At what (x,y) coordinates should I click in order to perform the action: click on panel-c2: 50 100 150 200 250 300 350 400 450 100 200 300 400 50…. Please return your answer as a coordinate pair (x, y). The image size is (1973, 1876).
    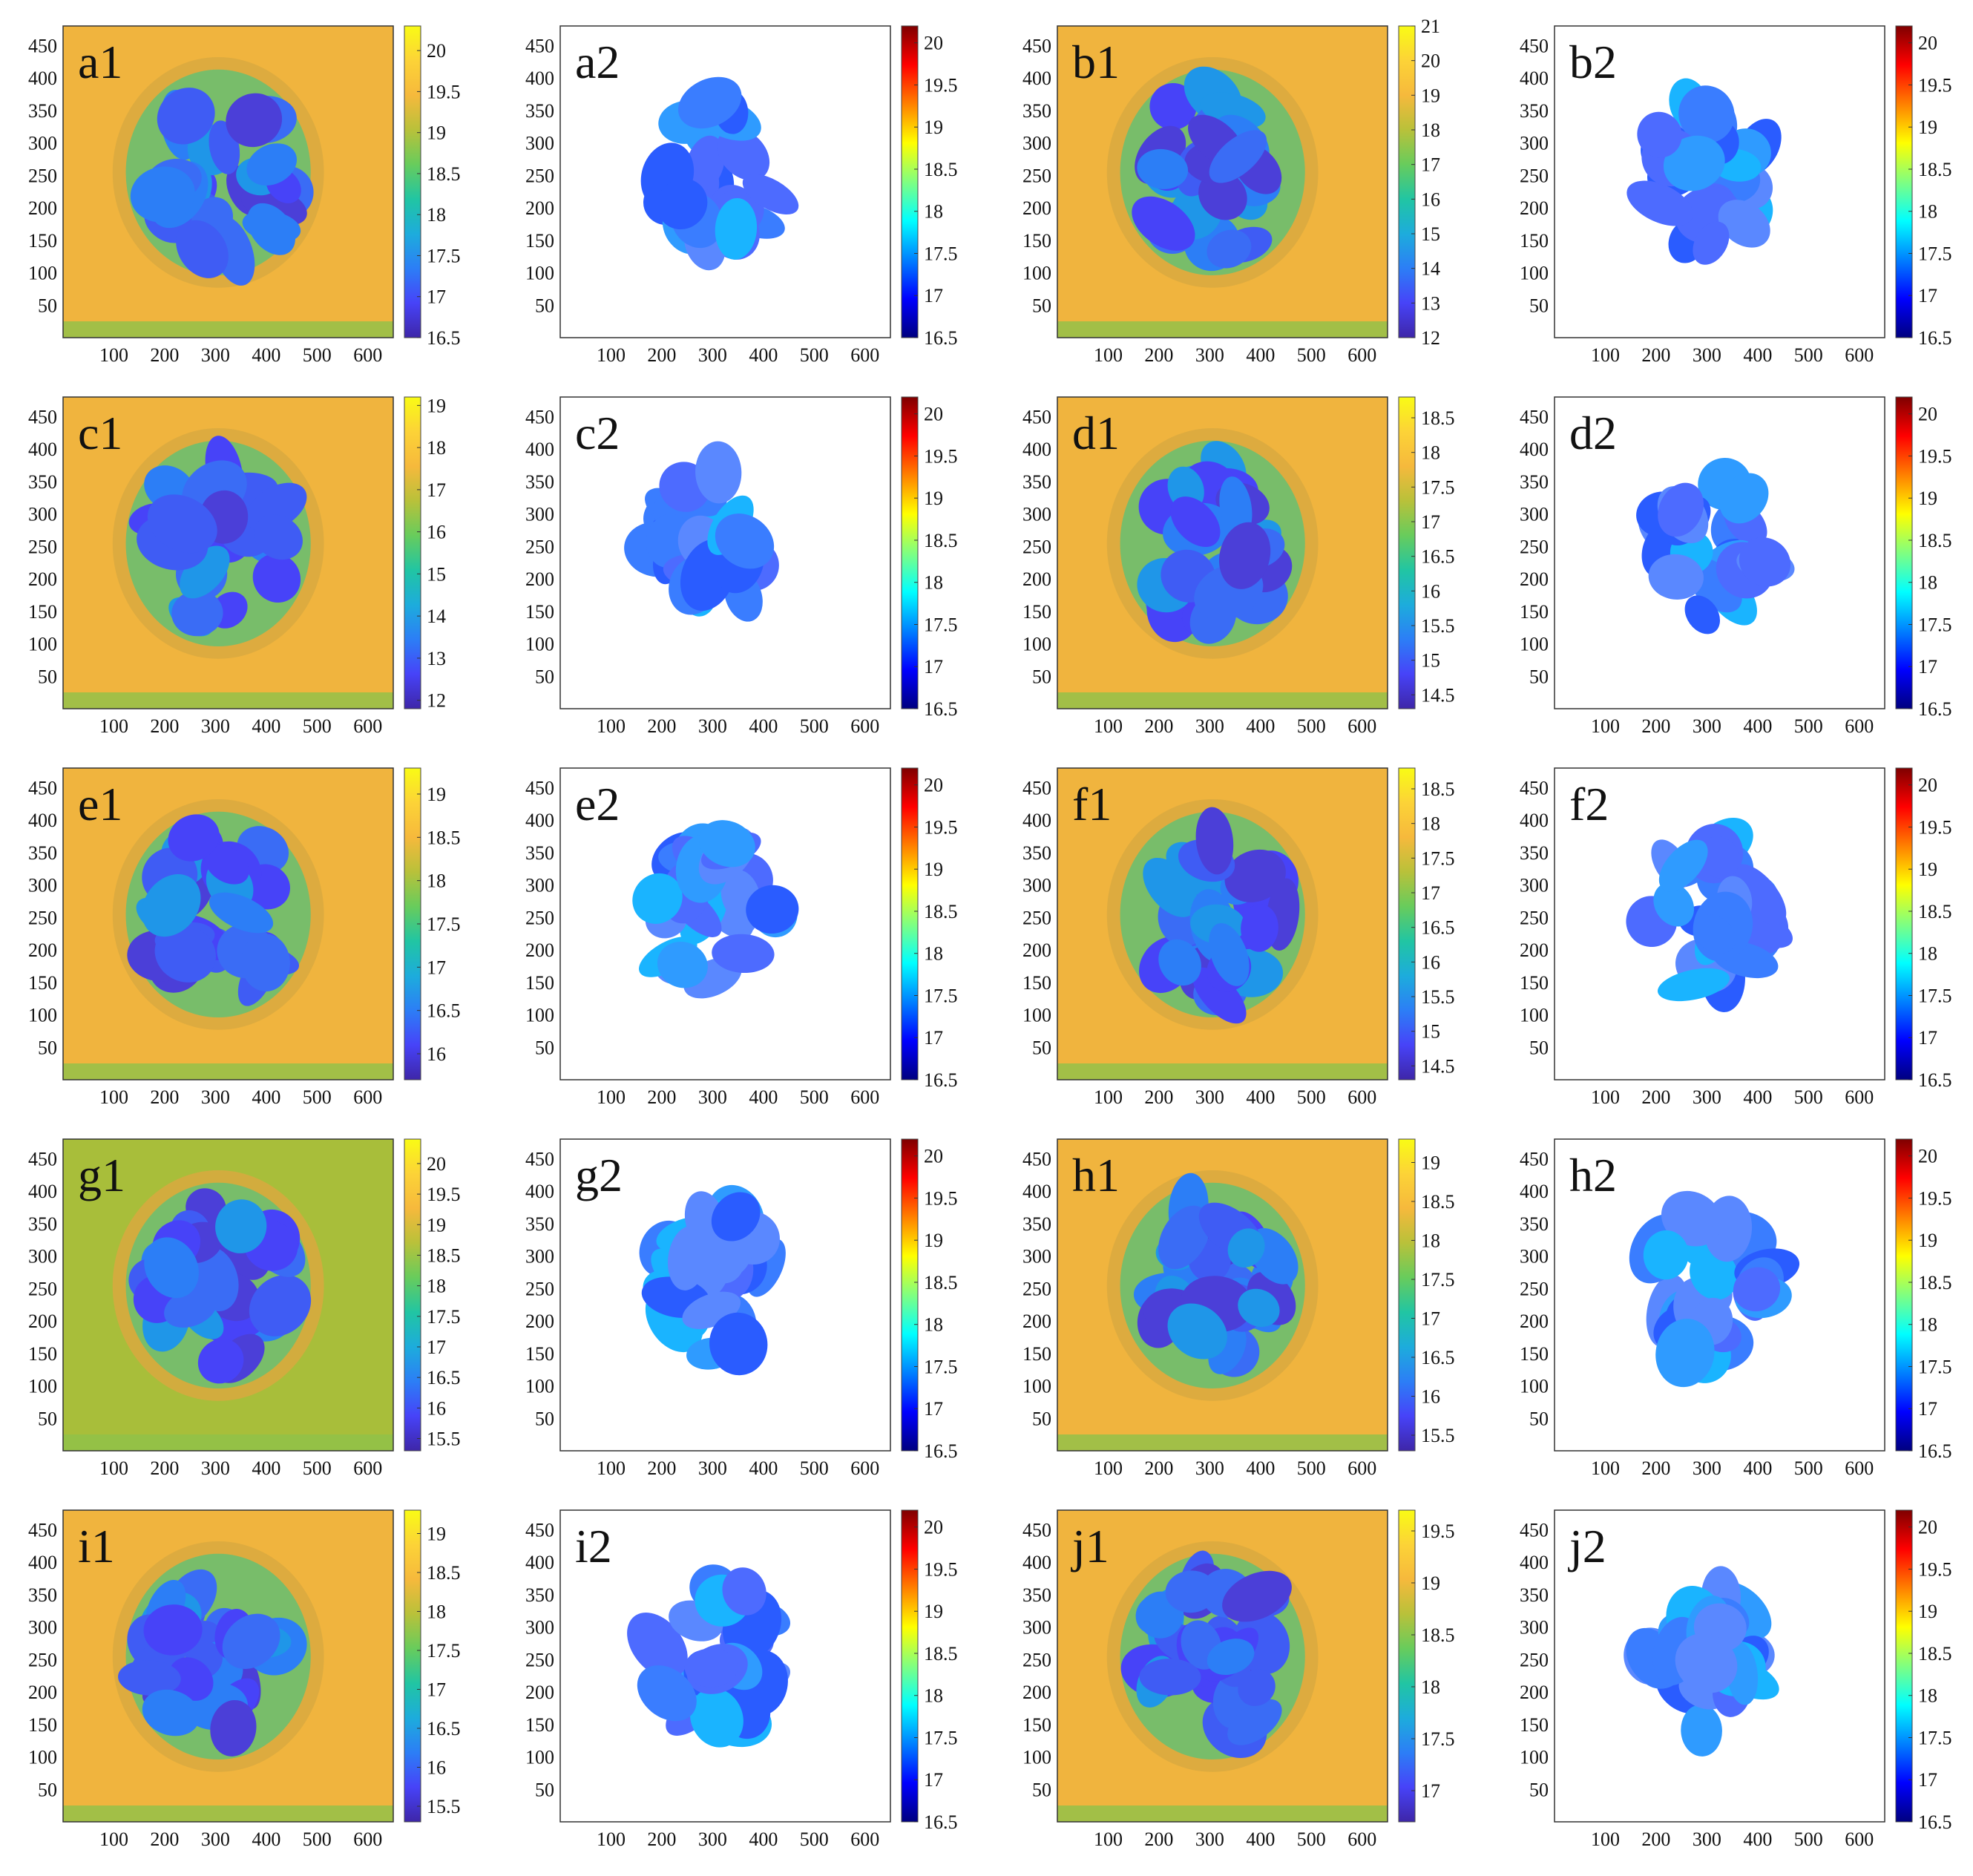
    Looking at the image, I should click on (741, 566).